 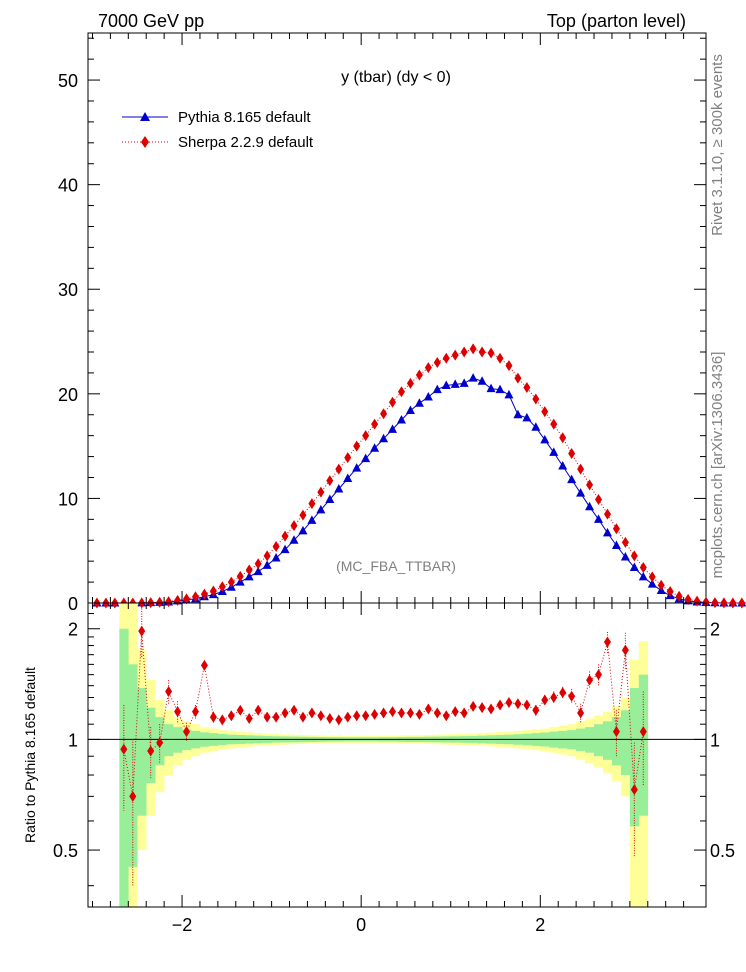 I want to click on ratio-y-tick-label: 1, so click(x=73, y=740).